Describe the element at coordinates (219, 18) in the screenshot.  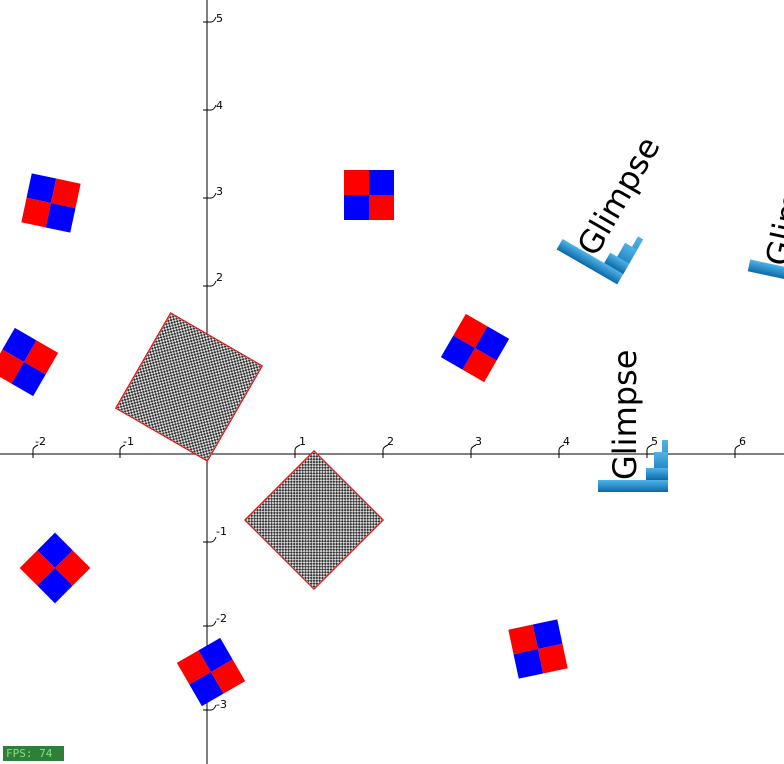
I see `y-tick-label: 5` at that location.